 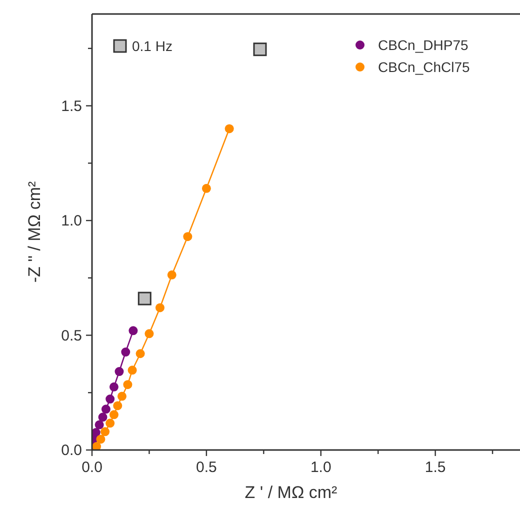 What do you see at coordinates (424, 67) in the screenshot?
I see `legend-label: CBCn_ChCl75` at bounding box center [424, 67].